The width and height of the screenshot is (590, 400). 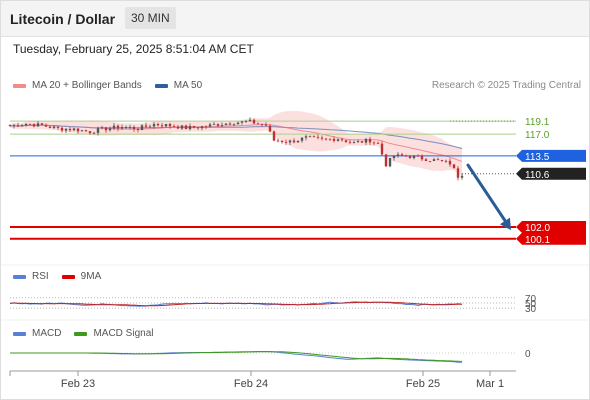 What do you see at coordinates (40, 276) in the screenshot?
I see `legend-label-rsi: RSI` at bounding box center [40, 276].